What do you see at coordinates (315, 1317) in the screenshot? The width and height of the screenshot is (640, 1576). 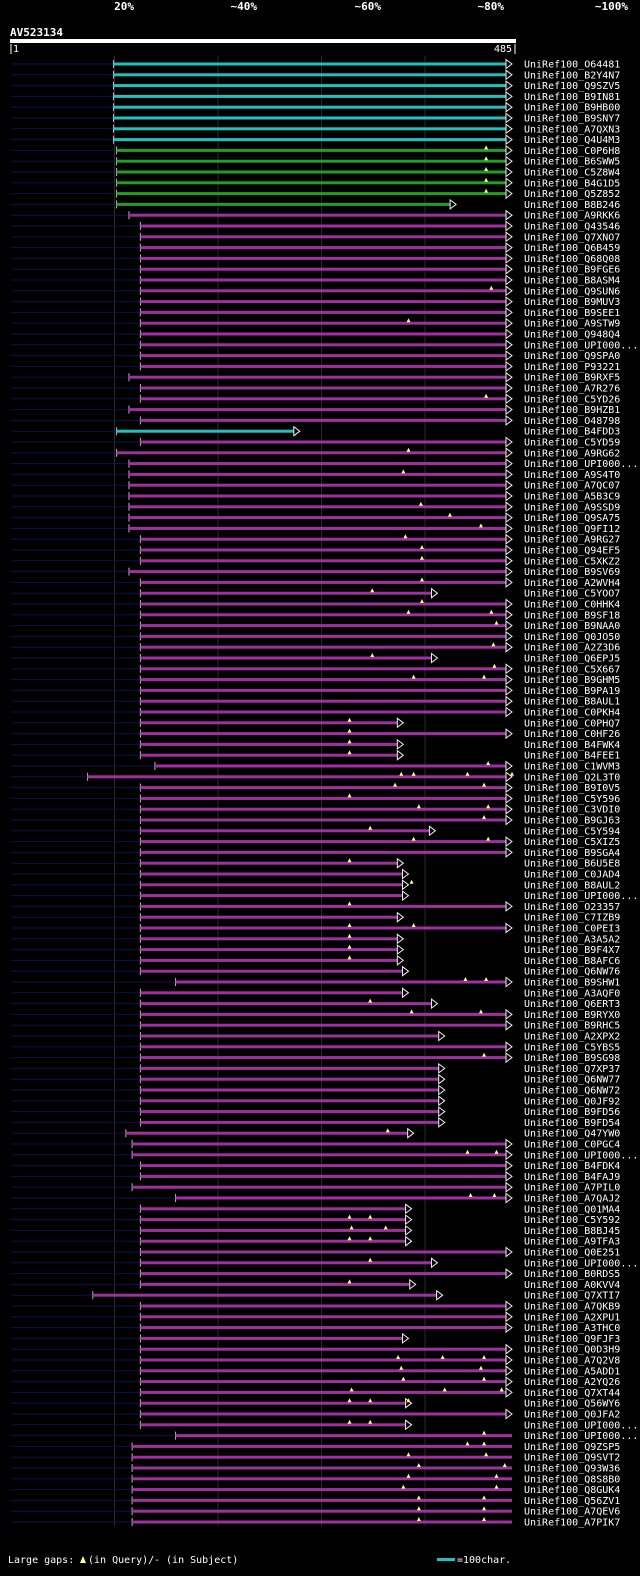 I see `hit-row: UniRef100_A2XPU1` at bounding box center [315, 1317].